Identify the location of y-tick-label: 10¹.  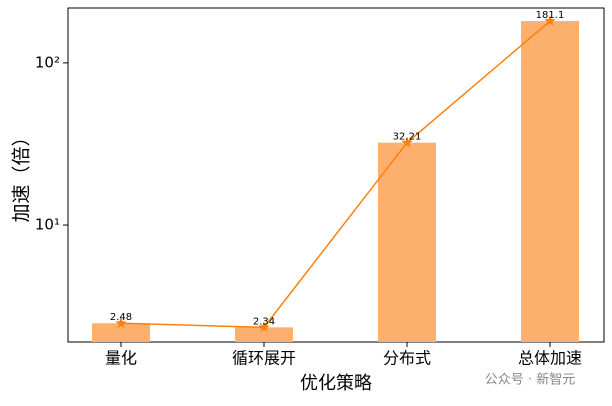
(47, 225).